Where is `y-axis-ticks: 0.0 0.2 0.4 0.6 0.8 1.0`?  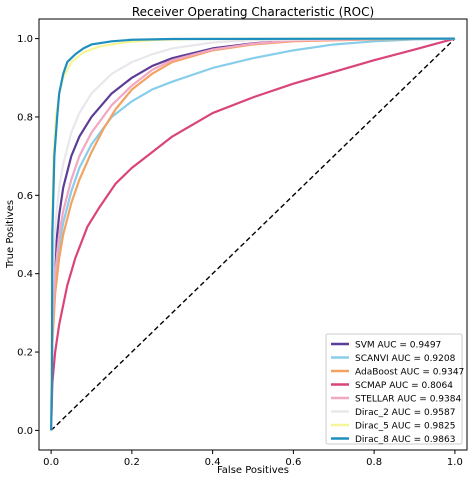 y-axis-ticks: 0.0 0.2 0.4 0.6 0.8 1.0 is located at coordinates (28, 235).